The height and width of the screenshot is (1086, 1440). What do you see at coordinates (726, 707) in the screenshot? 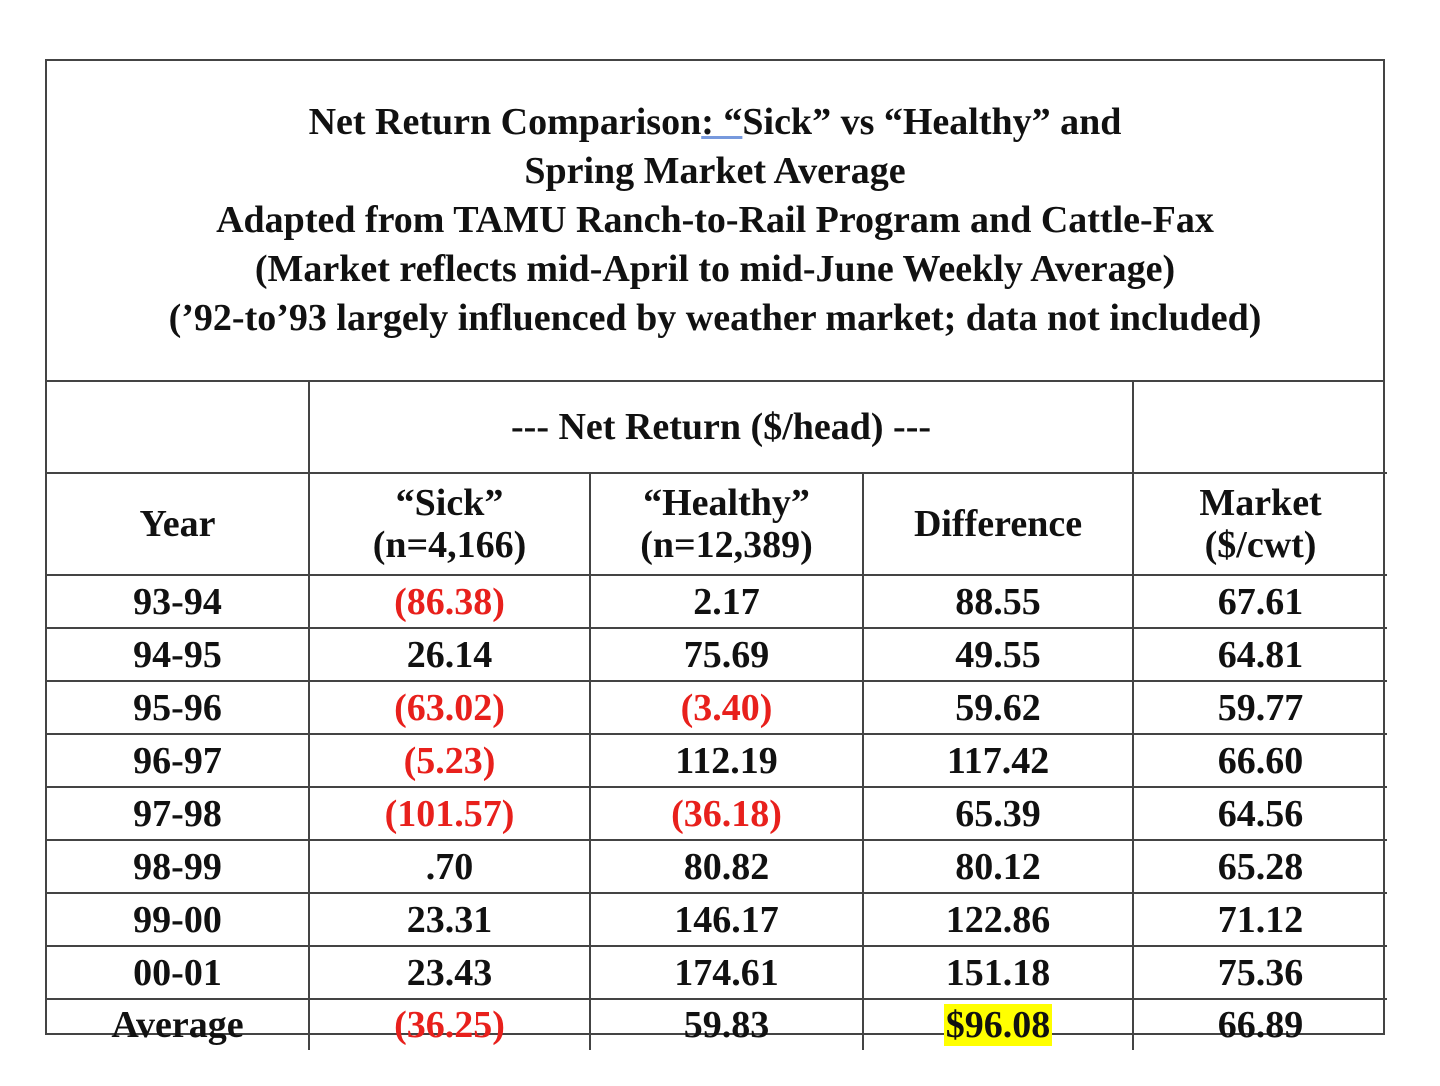
I see `cell-healthy: (3.40)` at bounding box center [726, 707].